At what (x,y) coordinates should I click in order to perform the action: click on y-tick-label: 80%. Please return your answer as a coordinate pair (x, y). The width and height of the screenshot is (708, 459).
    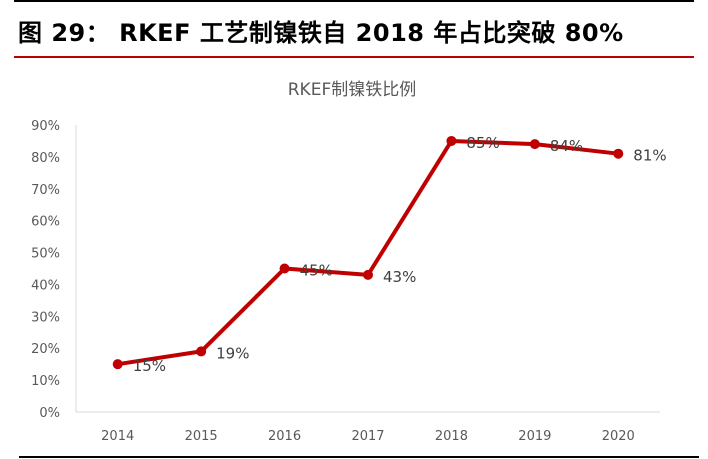
    Looking at the image, I should click on (45, 158).